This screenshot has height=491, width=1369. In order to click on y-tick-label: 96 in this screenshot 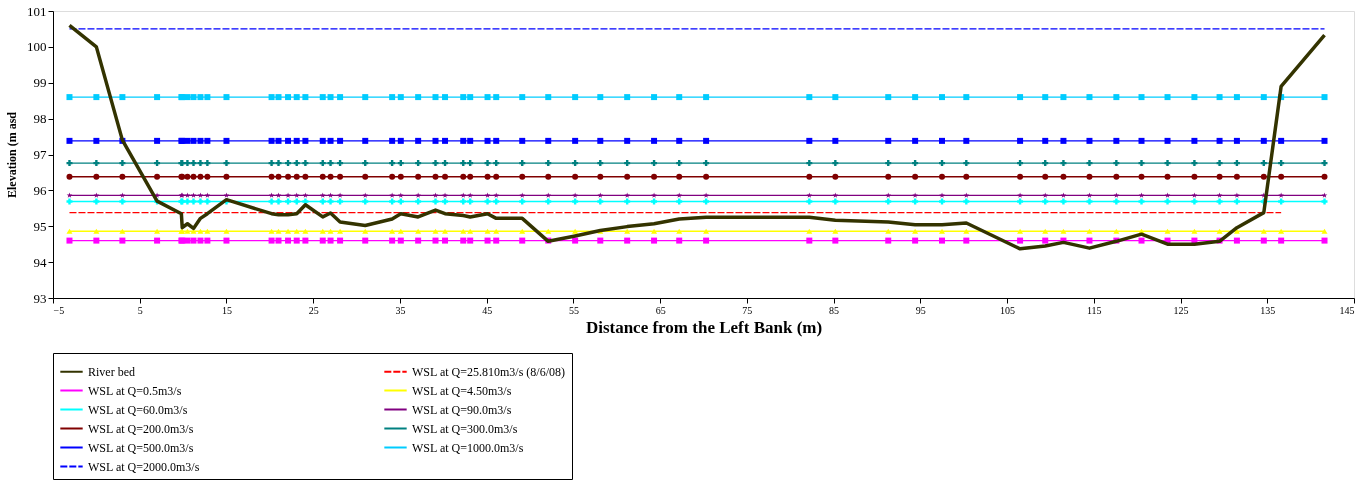, I will do `click(40, 190)`.